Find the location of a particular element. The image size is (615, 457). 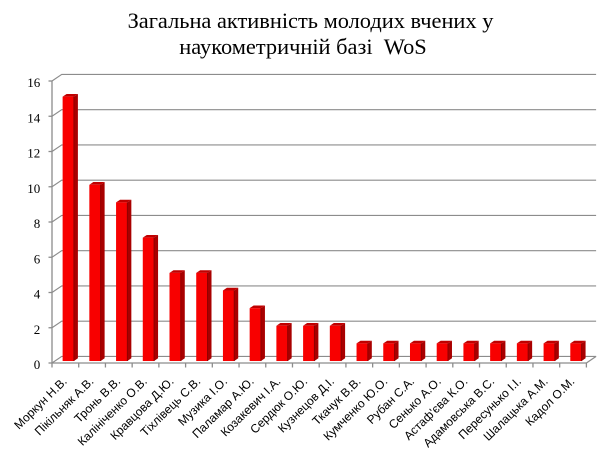

svg-text: наукометричній базі WoS is located at coordinates (302, 46).